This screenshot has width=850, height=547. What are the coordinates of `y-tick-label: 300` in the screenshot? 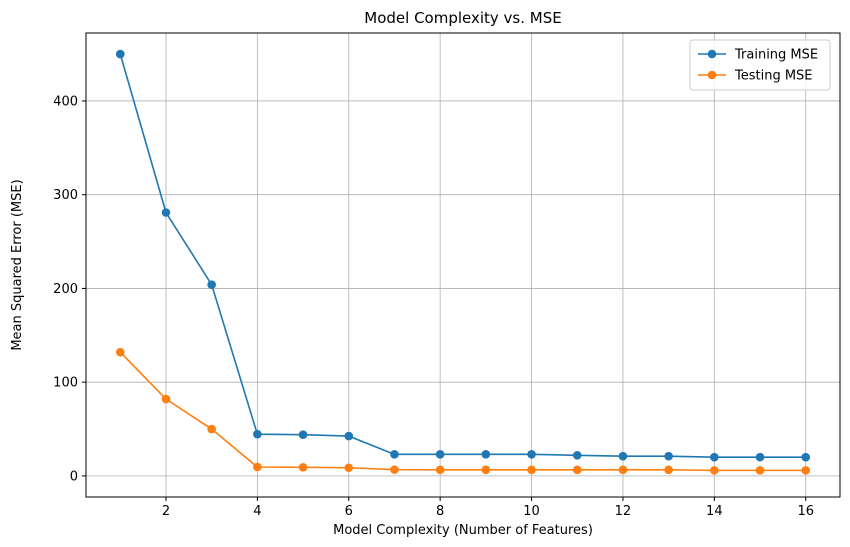 It's located at (65, 195).